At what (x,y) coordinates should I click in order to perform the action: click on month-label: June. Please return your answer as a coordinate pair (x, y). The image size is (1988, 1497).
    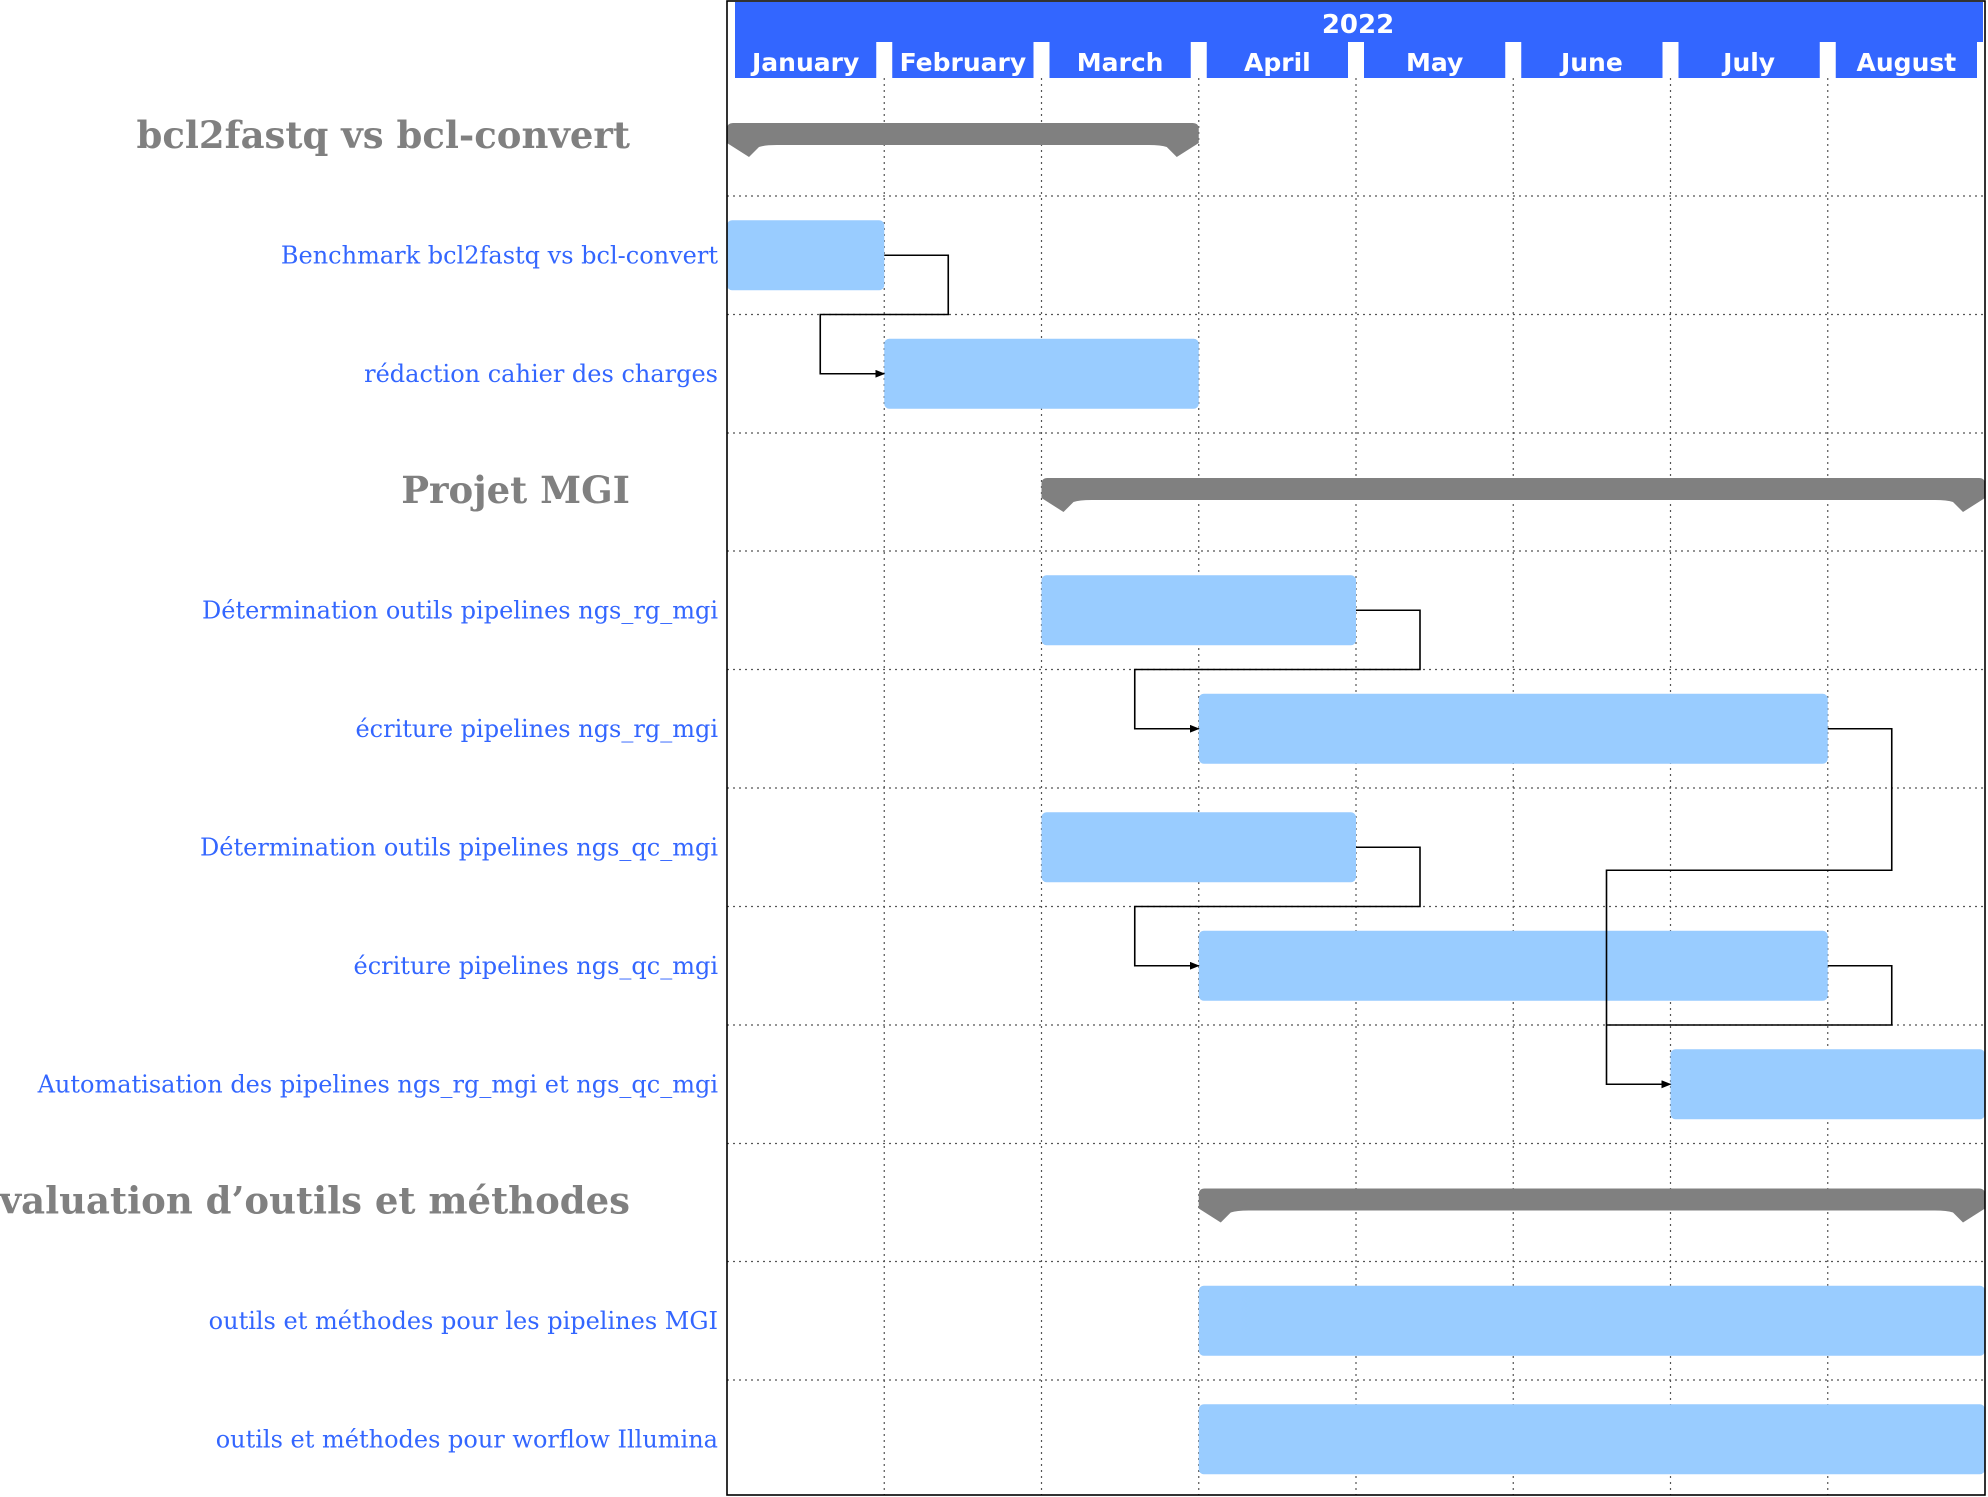
    Looking at the image, I should click on (1591, 62).